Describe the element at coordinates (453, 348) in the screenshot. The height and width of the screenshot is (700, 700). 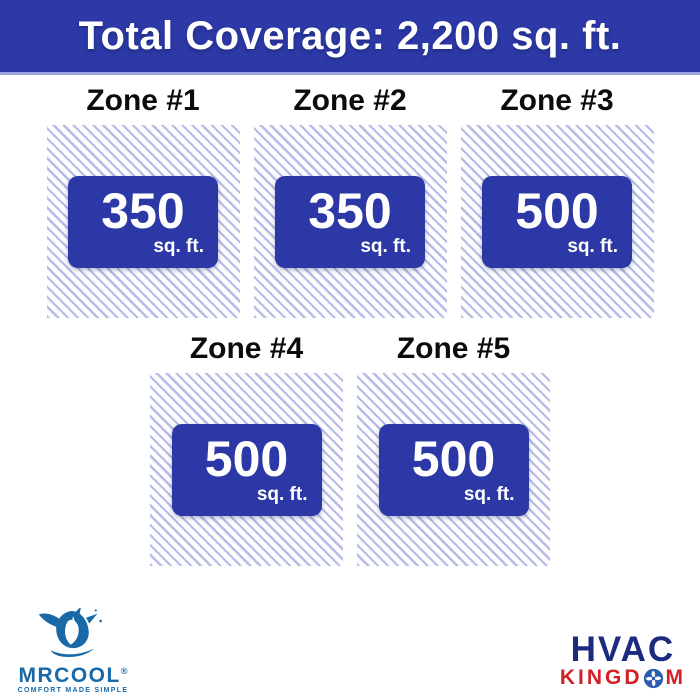
I see `zone-5-title: Zone #5` at that location.